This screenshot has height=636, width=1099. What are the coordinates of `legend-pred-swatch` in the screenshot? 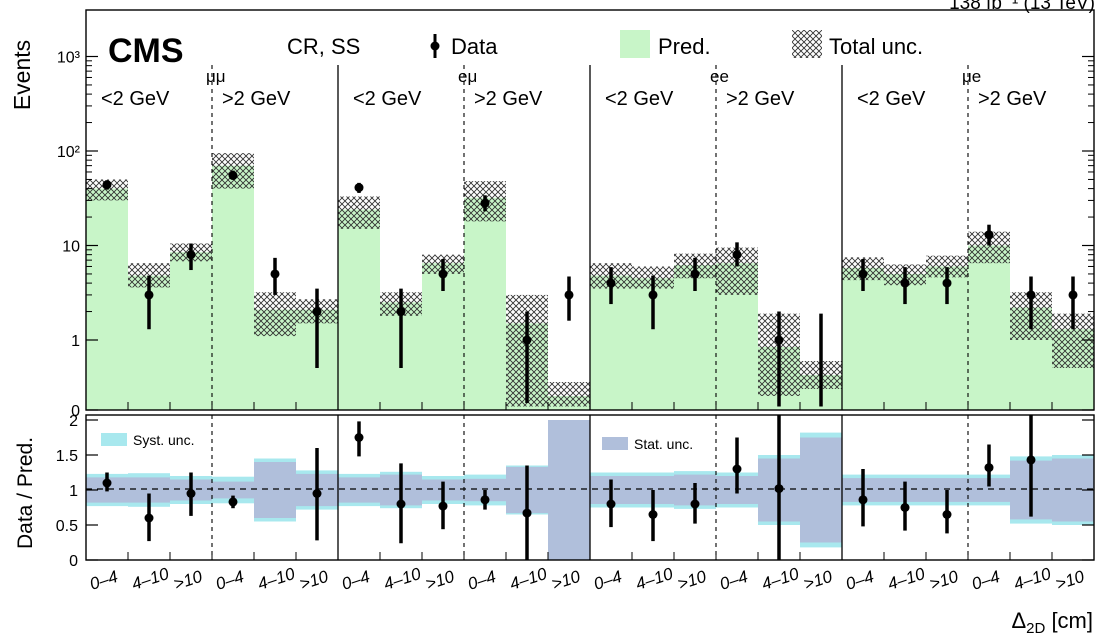 It's located at (635, 44).